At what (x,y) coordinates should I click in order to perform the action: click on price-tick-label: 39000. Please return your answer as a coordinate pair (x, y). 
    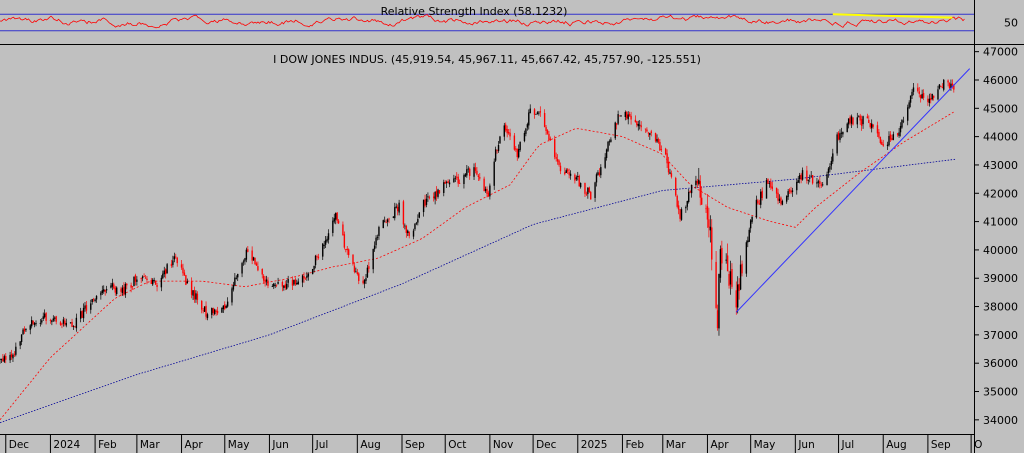
    Looking at the image, I should click on (1000, 278).